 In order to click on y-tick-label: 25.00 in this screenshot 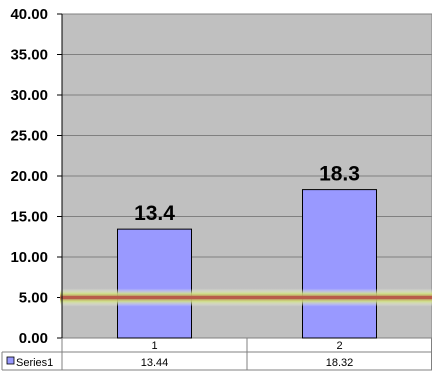, I will do `click(29, 136)`.